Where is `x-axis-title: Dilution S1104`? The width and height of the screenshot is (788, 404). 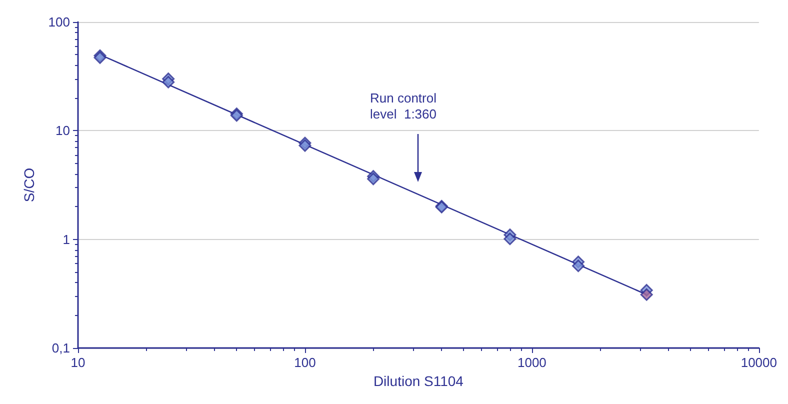
x-axis-title: Dilution S1104 is located at coordinates (418, 380).